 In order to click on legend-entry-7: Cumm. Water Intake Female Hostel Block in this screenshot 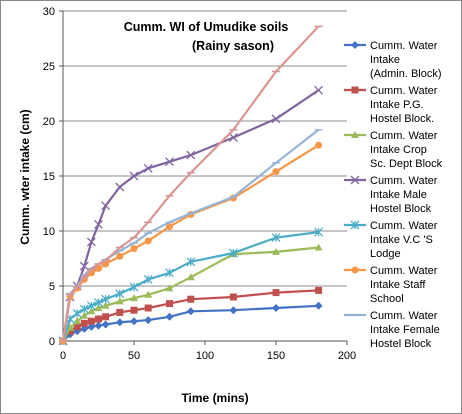, I will do `click(392, 330)`.